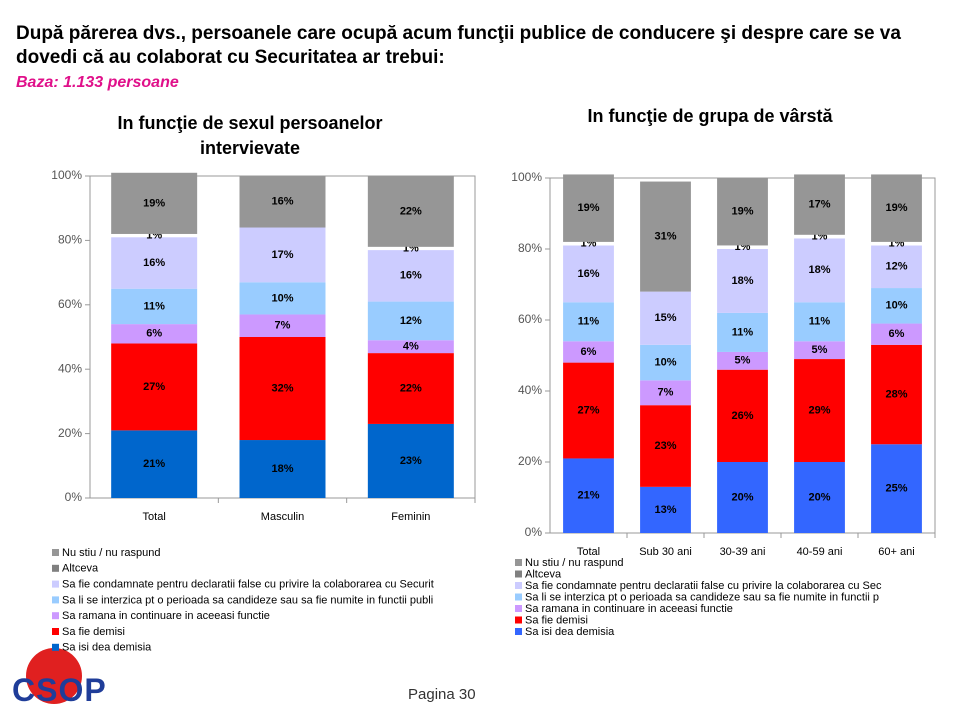  What do you see at coordinates (665, 552) in the screenshot?
I see `x-tick-label: Sub 30 ani` at bounding box center [665, 552].